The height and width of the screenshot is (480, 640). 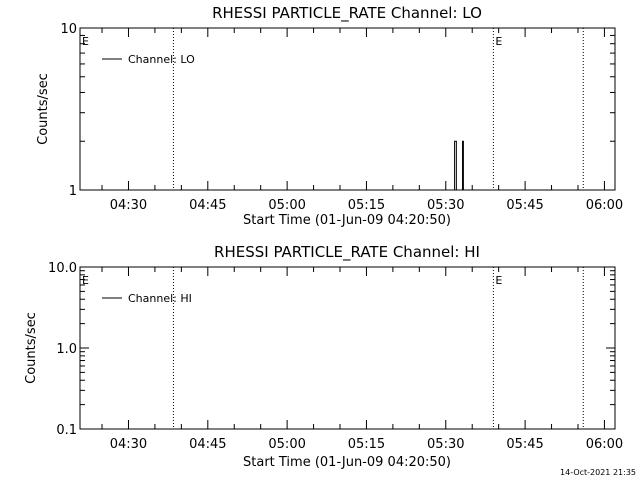 What do you see at coordinates (347, 220) in the screenshot?
I see `panel-lo-xlabel: Start Time (01-Jun-09 04:20:50)` at bounding box center [347, 220].